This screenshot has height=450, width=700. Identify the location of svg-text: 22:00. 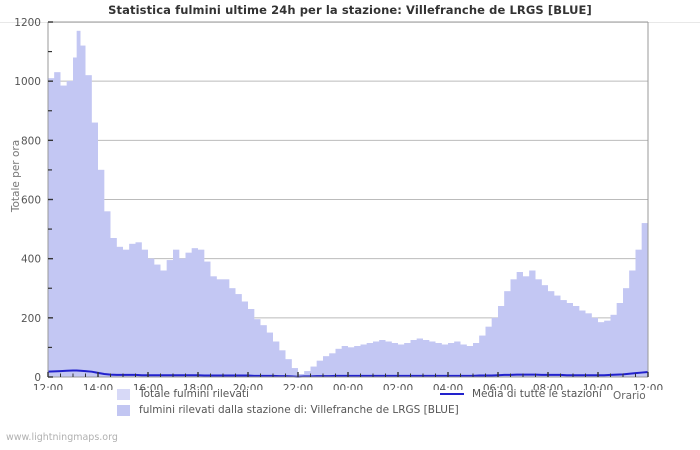
(298, 386).